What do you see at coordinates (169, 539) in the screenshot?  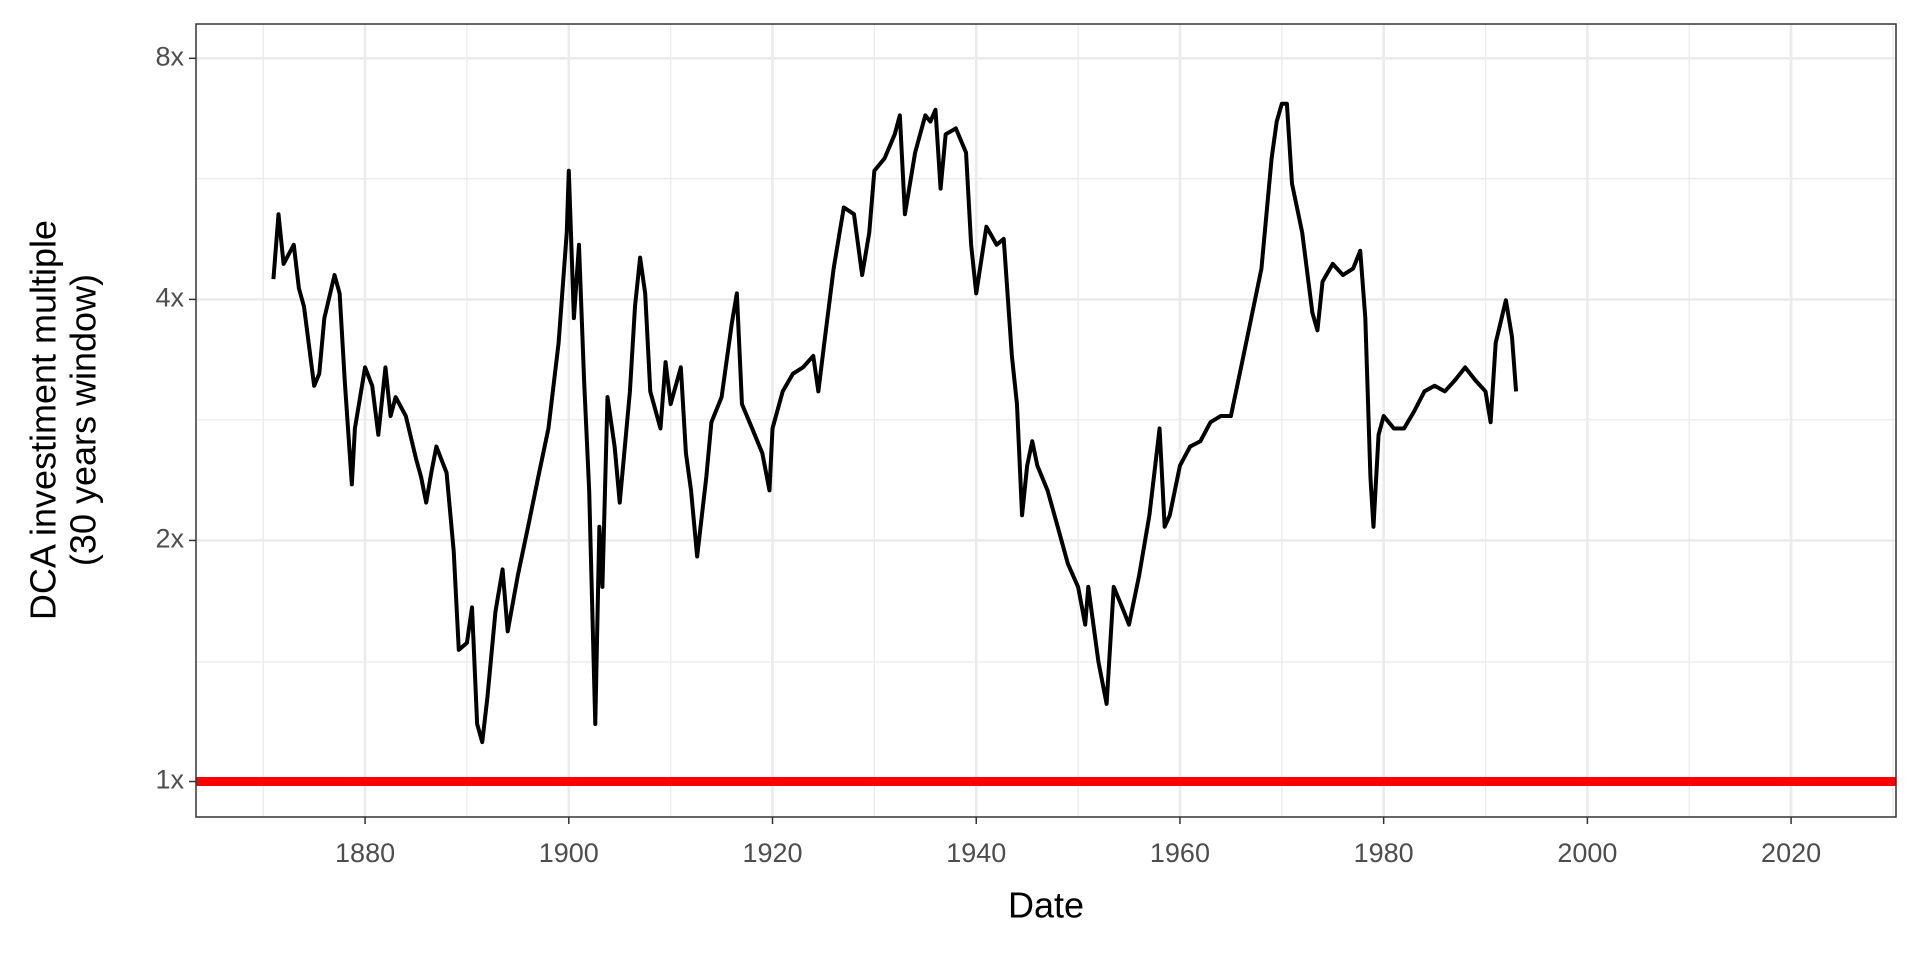 I see `y-tick-label: 2x` at bounding box center [169, 539].